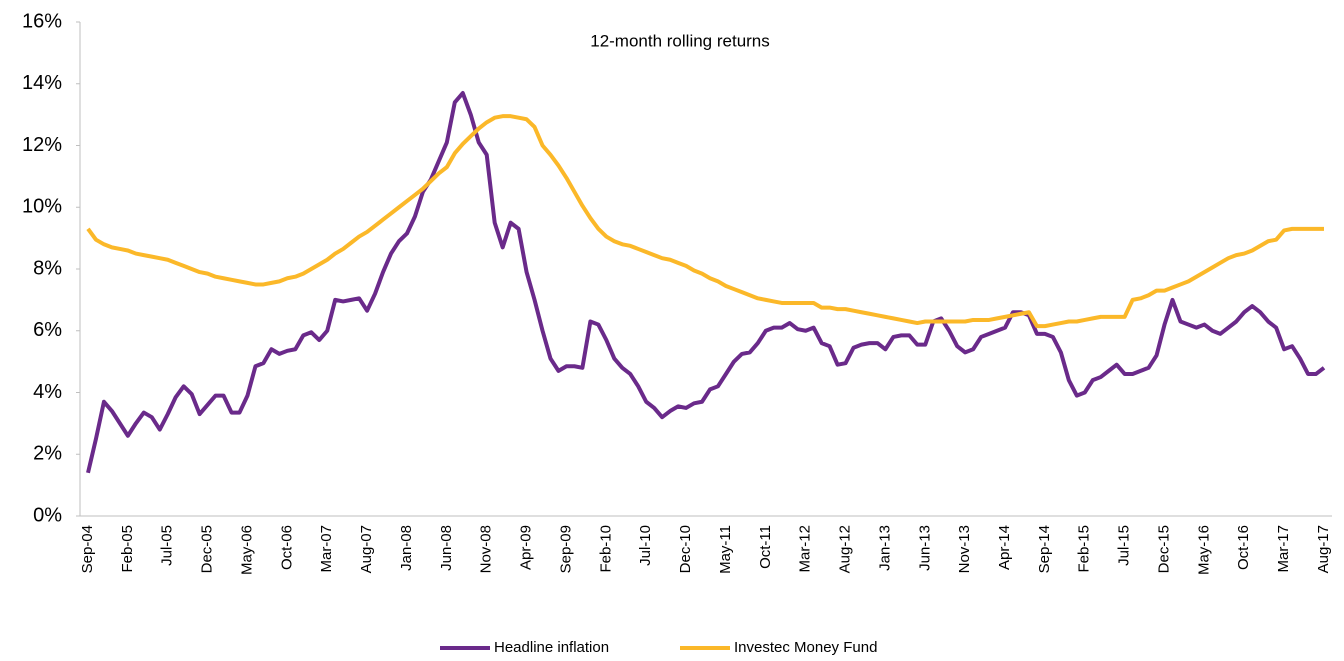 This screenshot has height=661, width=1344. Describe the element at coordinates (326, 549) in the screenshot. I see `x-tick-label: Mar-07` at that location.